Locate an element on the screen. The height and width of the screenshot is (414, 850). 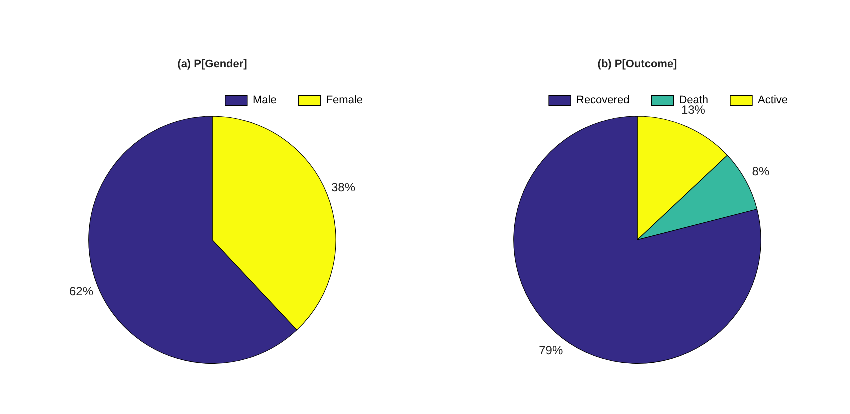
data-label: 38% is located at coordinates (343, 187).